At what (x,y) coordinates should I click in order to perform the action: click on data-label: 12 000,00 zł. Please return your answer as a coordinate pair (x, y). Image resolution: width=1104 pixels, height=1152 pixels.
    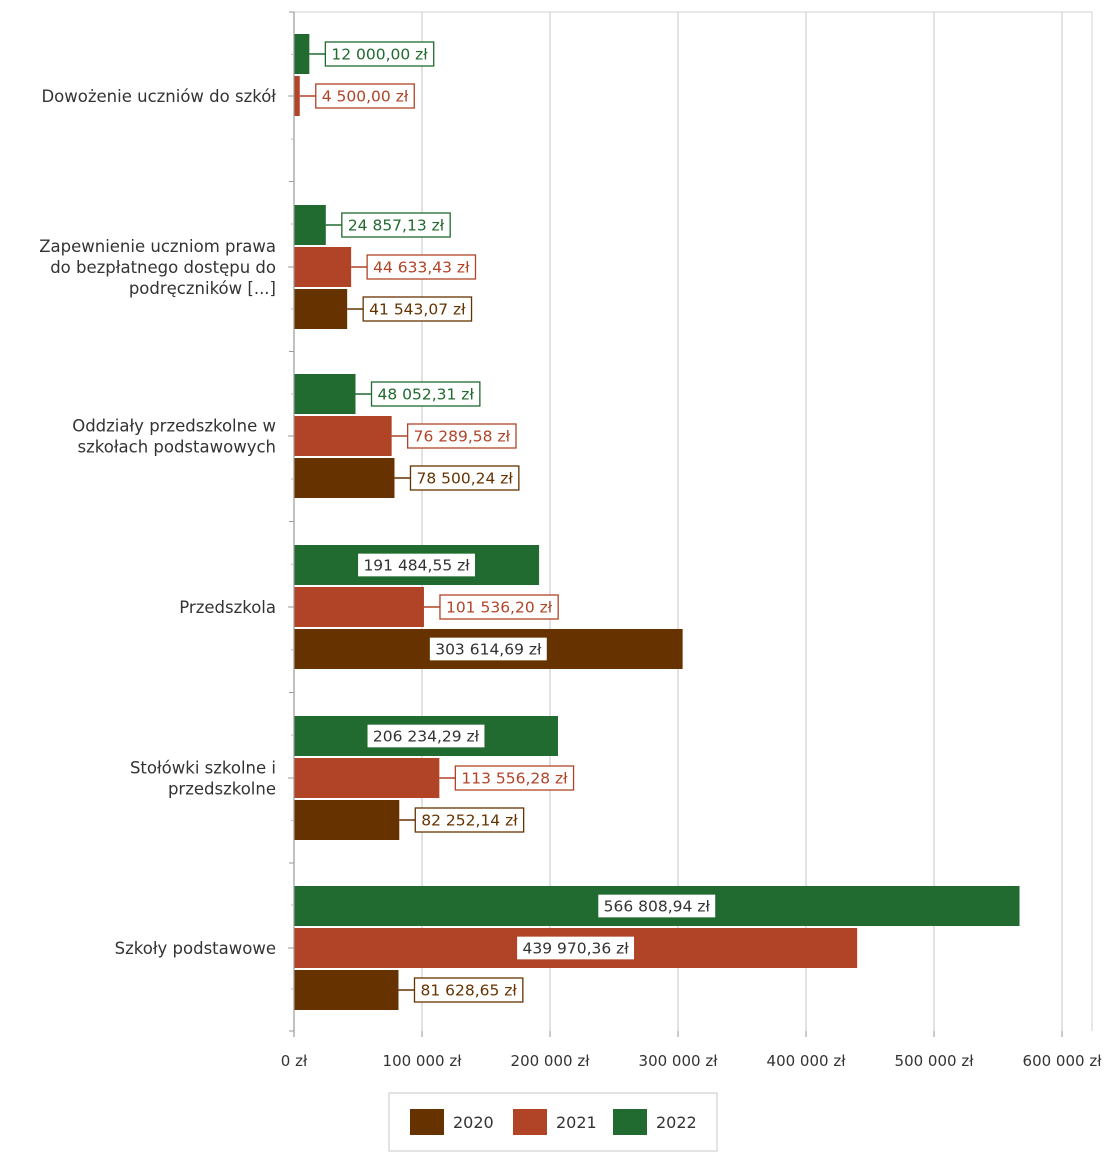
    Looking at the image, I should click on (379, 55).